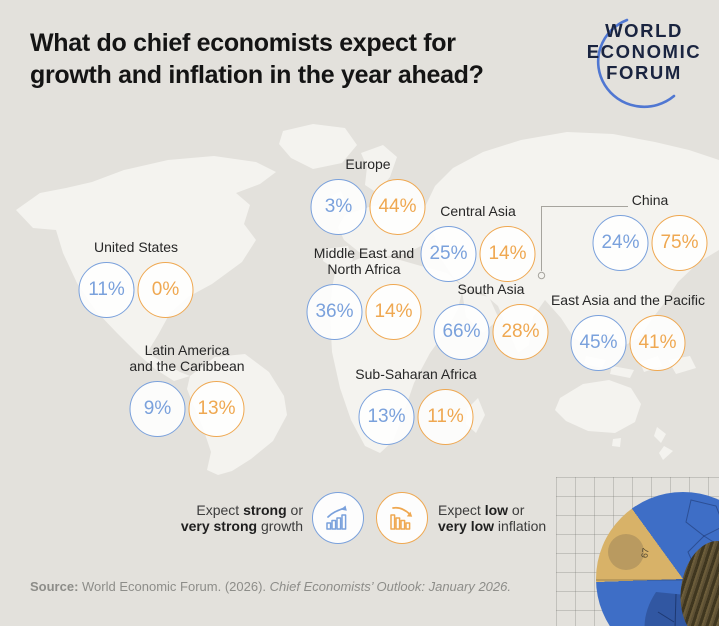 This screenshot has width=719, height=626. I want to click on growth-percentage: 66%, so click(461, 331).